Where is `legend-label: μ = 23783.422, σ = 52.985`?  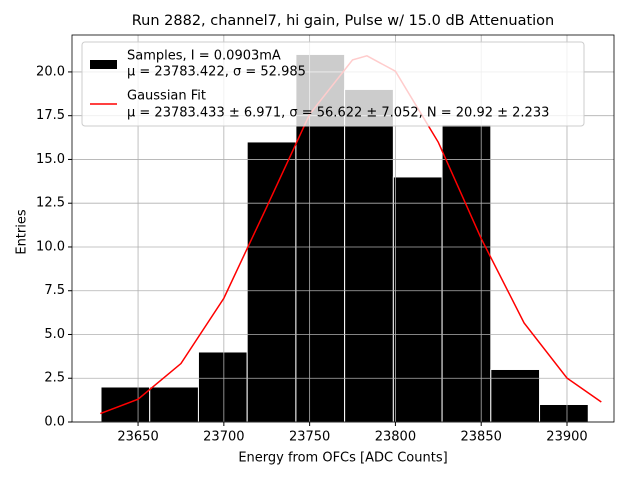 legend-label: μ = 23783.422, σ = 52.985 is located at coordinates (216, 72).